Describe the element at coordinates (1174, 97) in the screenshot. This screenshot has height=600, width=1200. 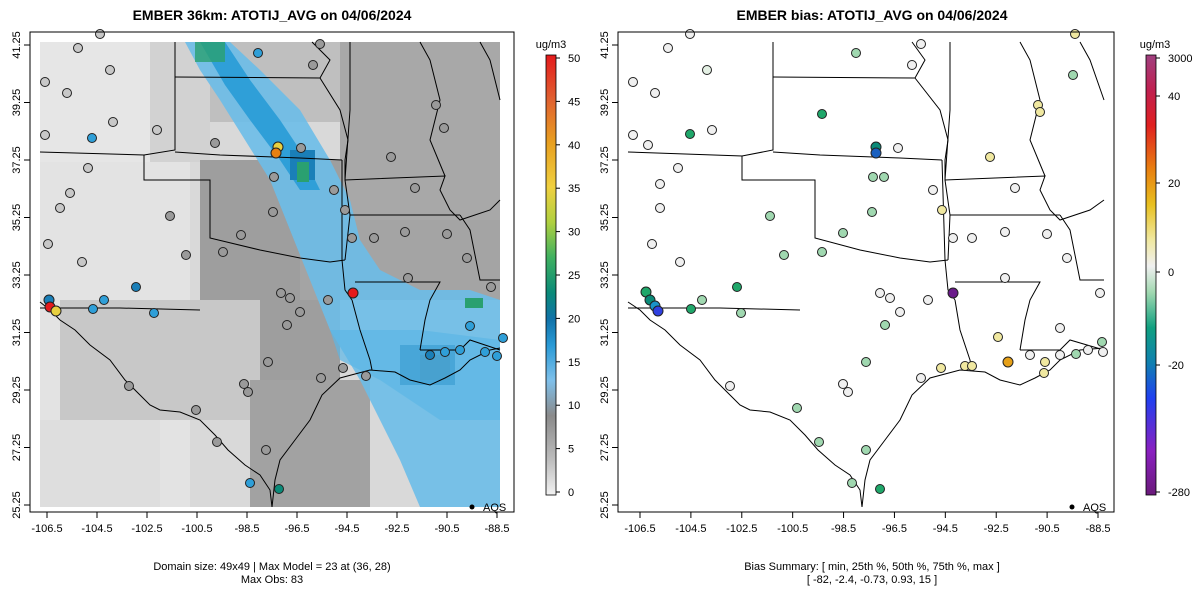
I see `colorbar-tick-label: 40` at that location.